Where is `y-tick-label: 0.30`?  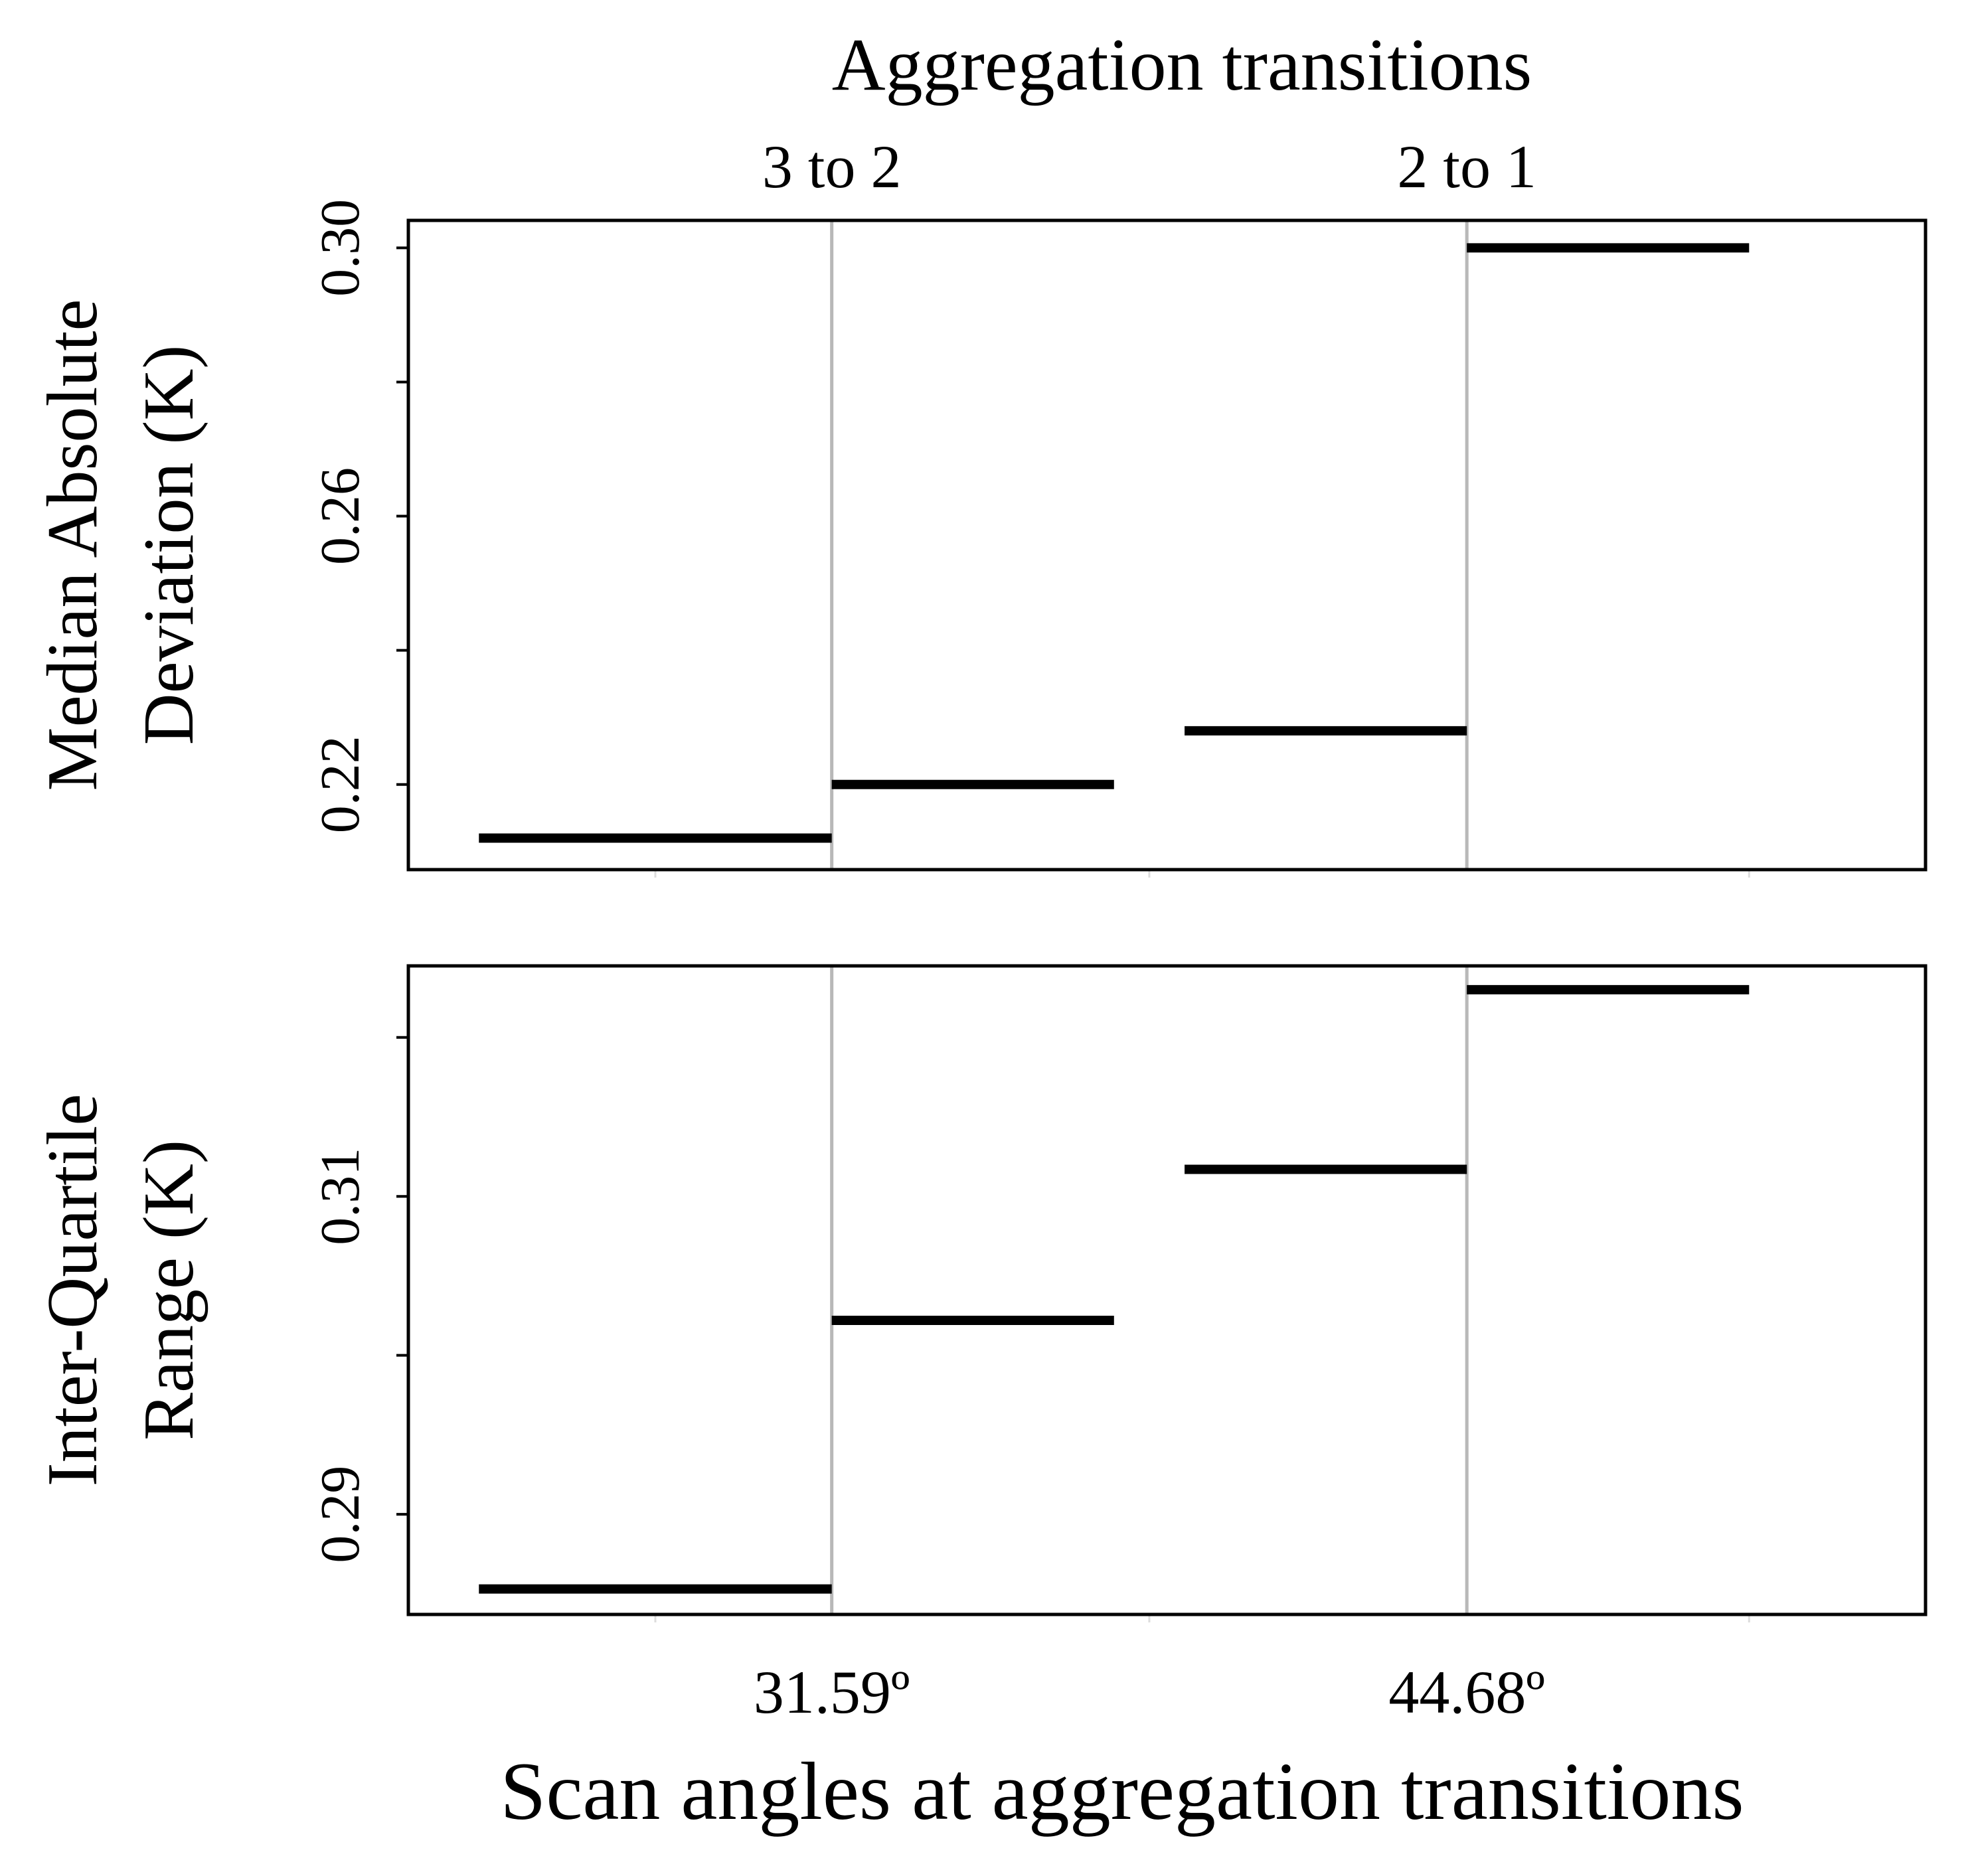
y-tick-label: 0.30 is located at coordinates (340, 248).